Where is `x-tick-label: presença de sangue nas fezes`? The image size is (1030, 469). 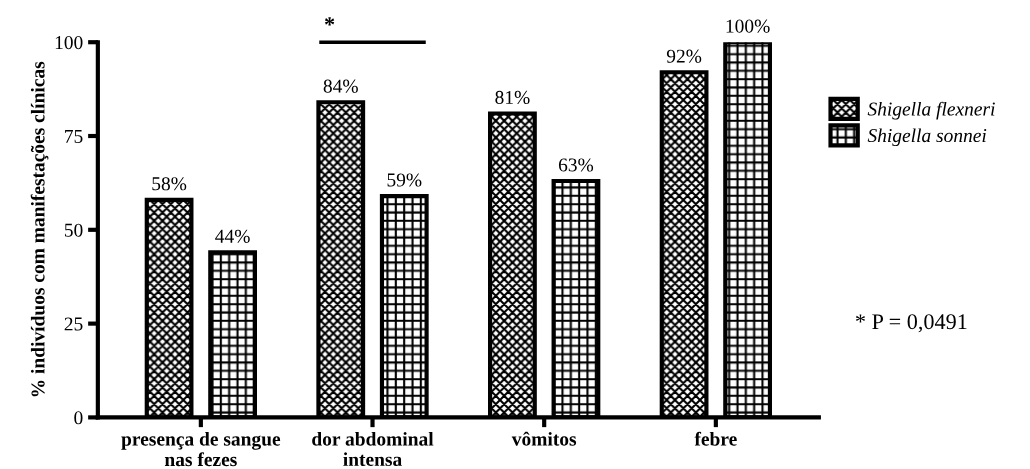 x-tick-label: presença de sangue nas fezes is located at coordinates (201, 449).